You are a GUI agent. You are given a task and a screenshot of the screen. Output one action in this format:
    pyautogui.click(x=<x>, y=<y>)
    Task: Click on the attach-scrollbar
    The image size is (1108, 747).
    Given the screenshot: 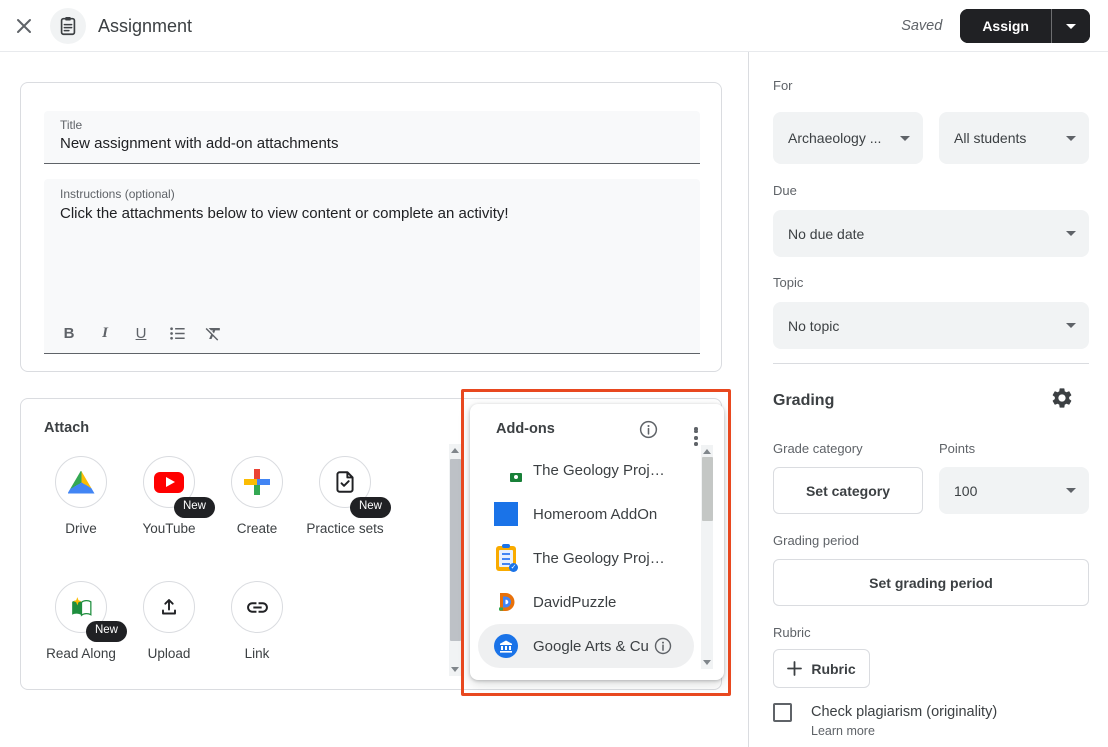 What is the action you would take?
    pyautogui.click(x=455, y=560)
    